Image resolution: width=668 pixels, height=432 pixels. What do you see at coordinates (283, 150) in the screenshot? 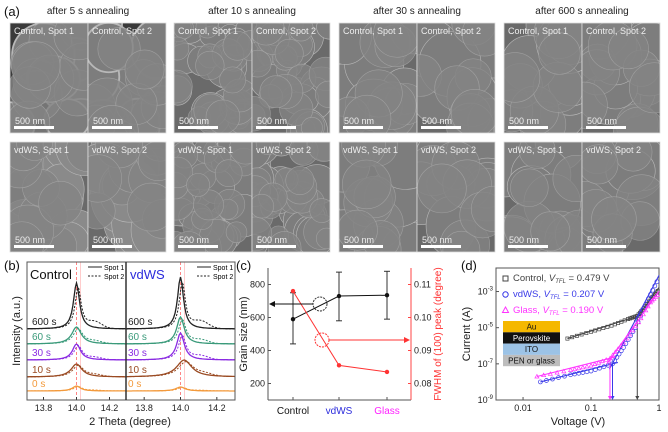
I see `spot-label: vdWS, Spot 2` at bounding box center [283, 150].